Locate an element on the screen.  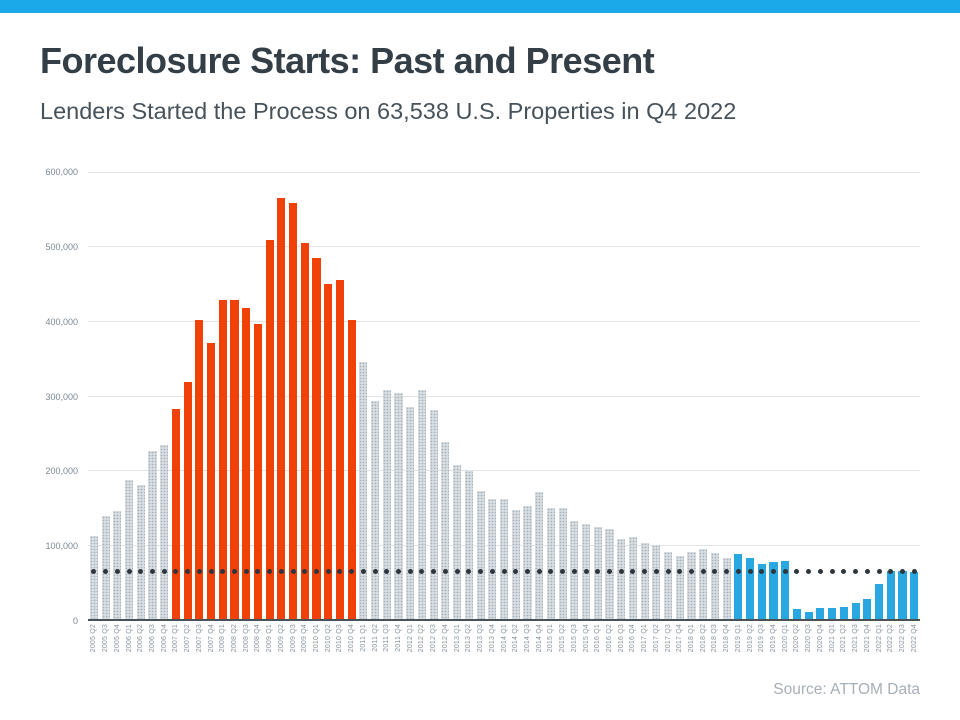
x-label-slot: 2006 Q4 is located at coordinates (164, 638).